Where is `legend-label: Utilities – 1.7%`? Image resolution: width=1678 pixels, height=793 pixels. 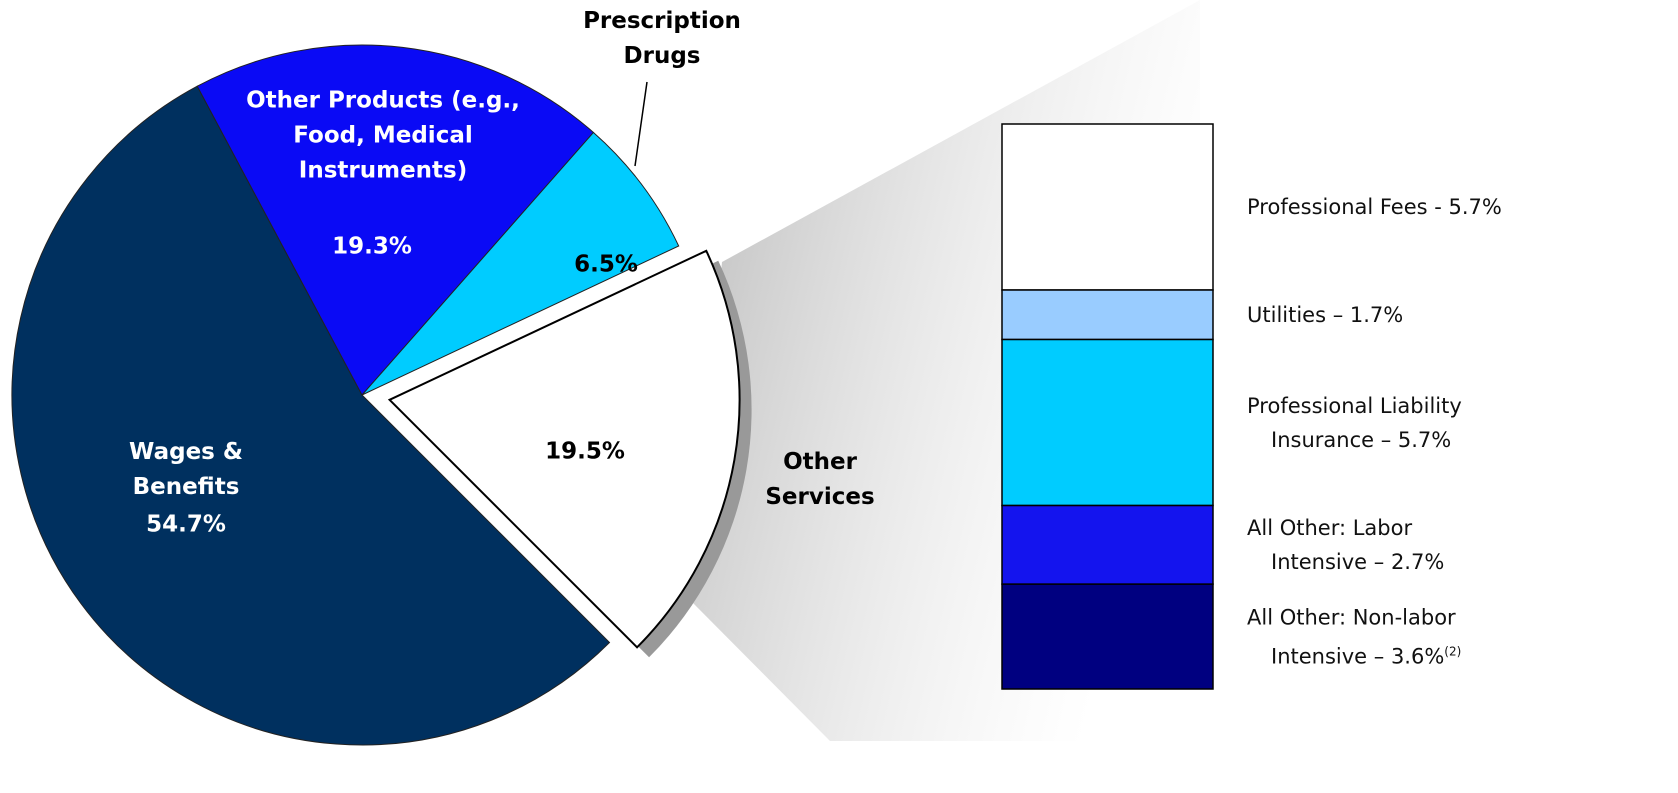
legend-label: Utilities – 1.7% is located at coordinates (1325, 314).